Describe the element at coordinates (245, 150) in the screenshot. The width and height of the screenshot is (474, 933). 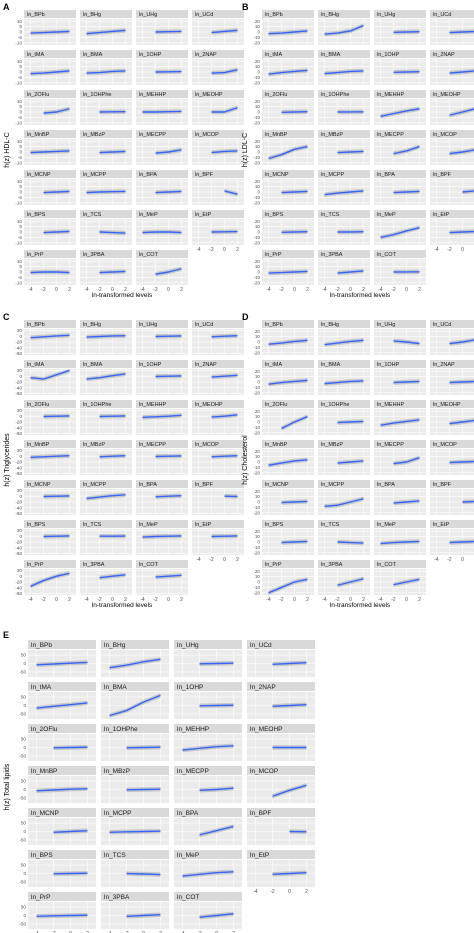
I see `y-axis-title: h(z) LDL-C` at that location.